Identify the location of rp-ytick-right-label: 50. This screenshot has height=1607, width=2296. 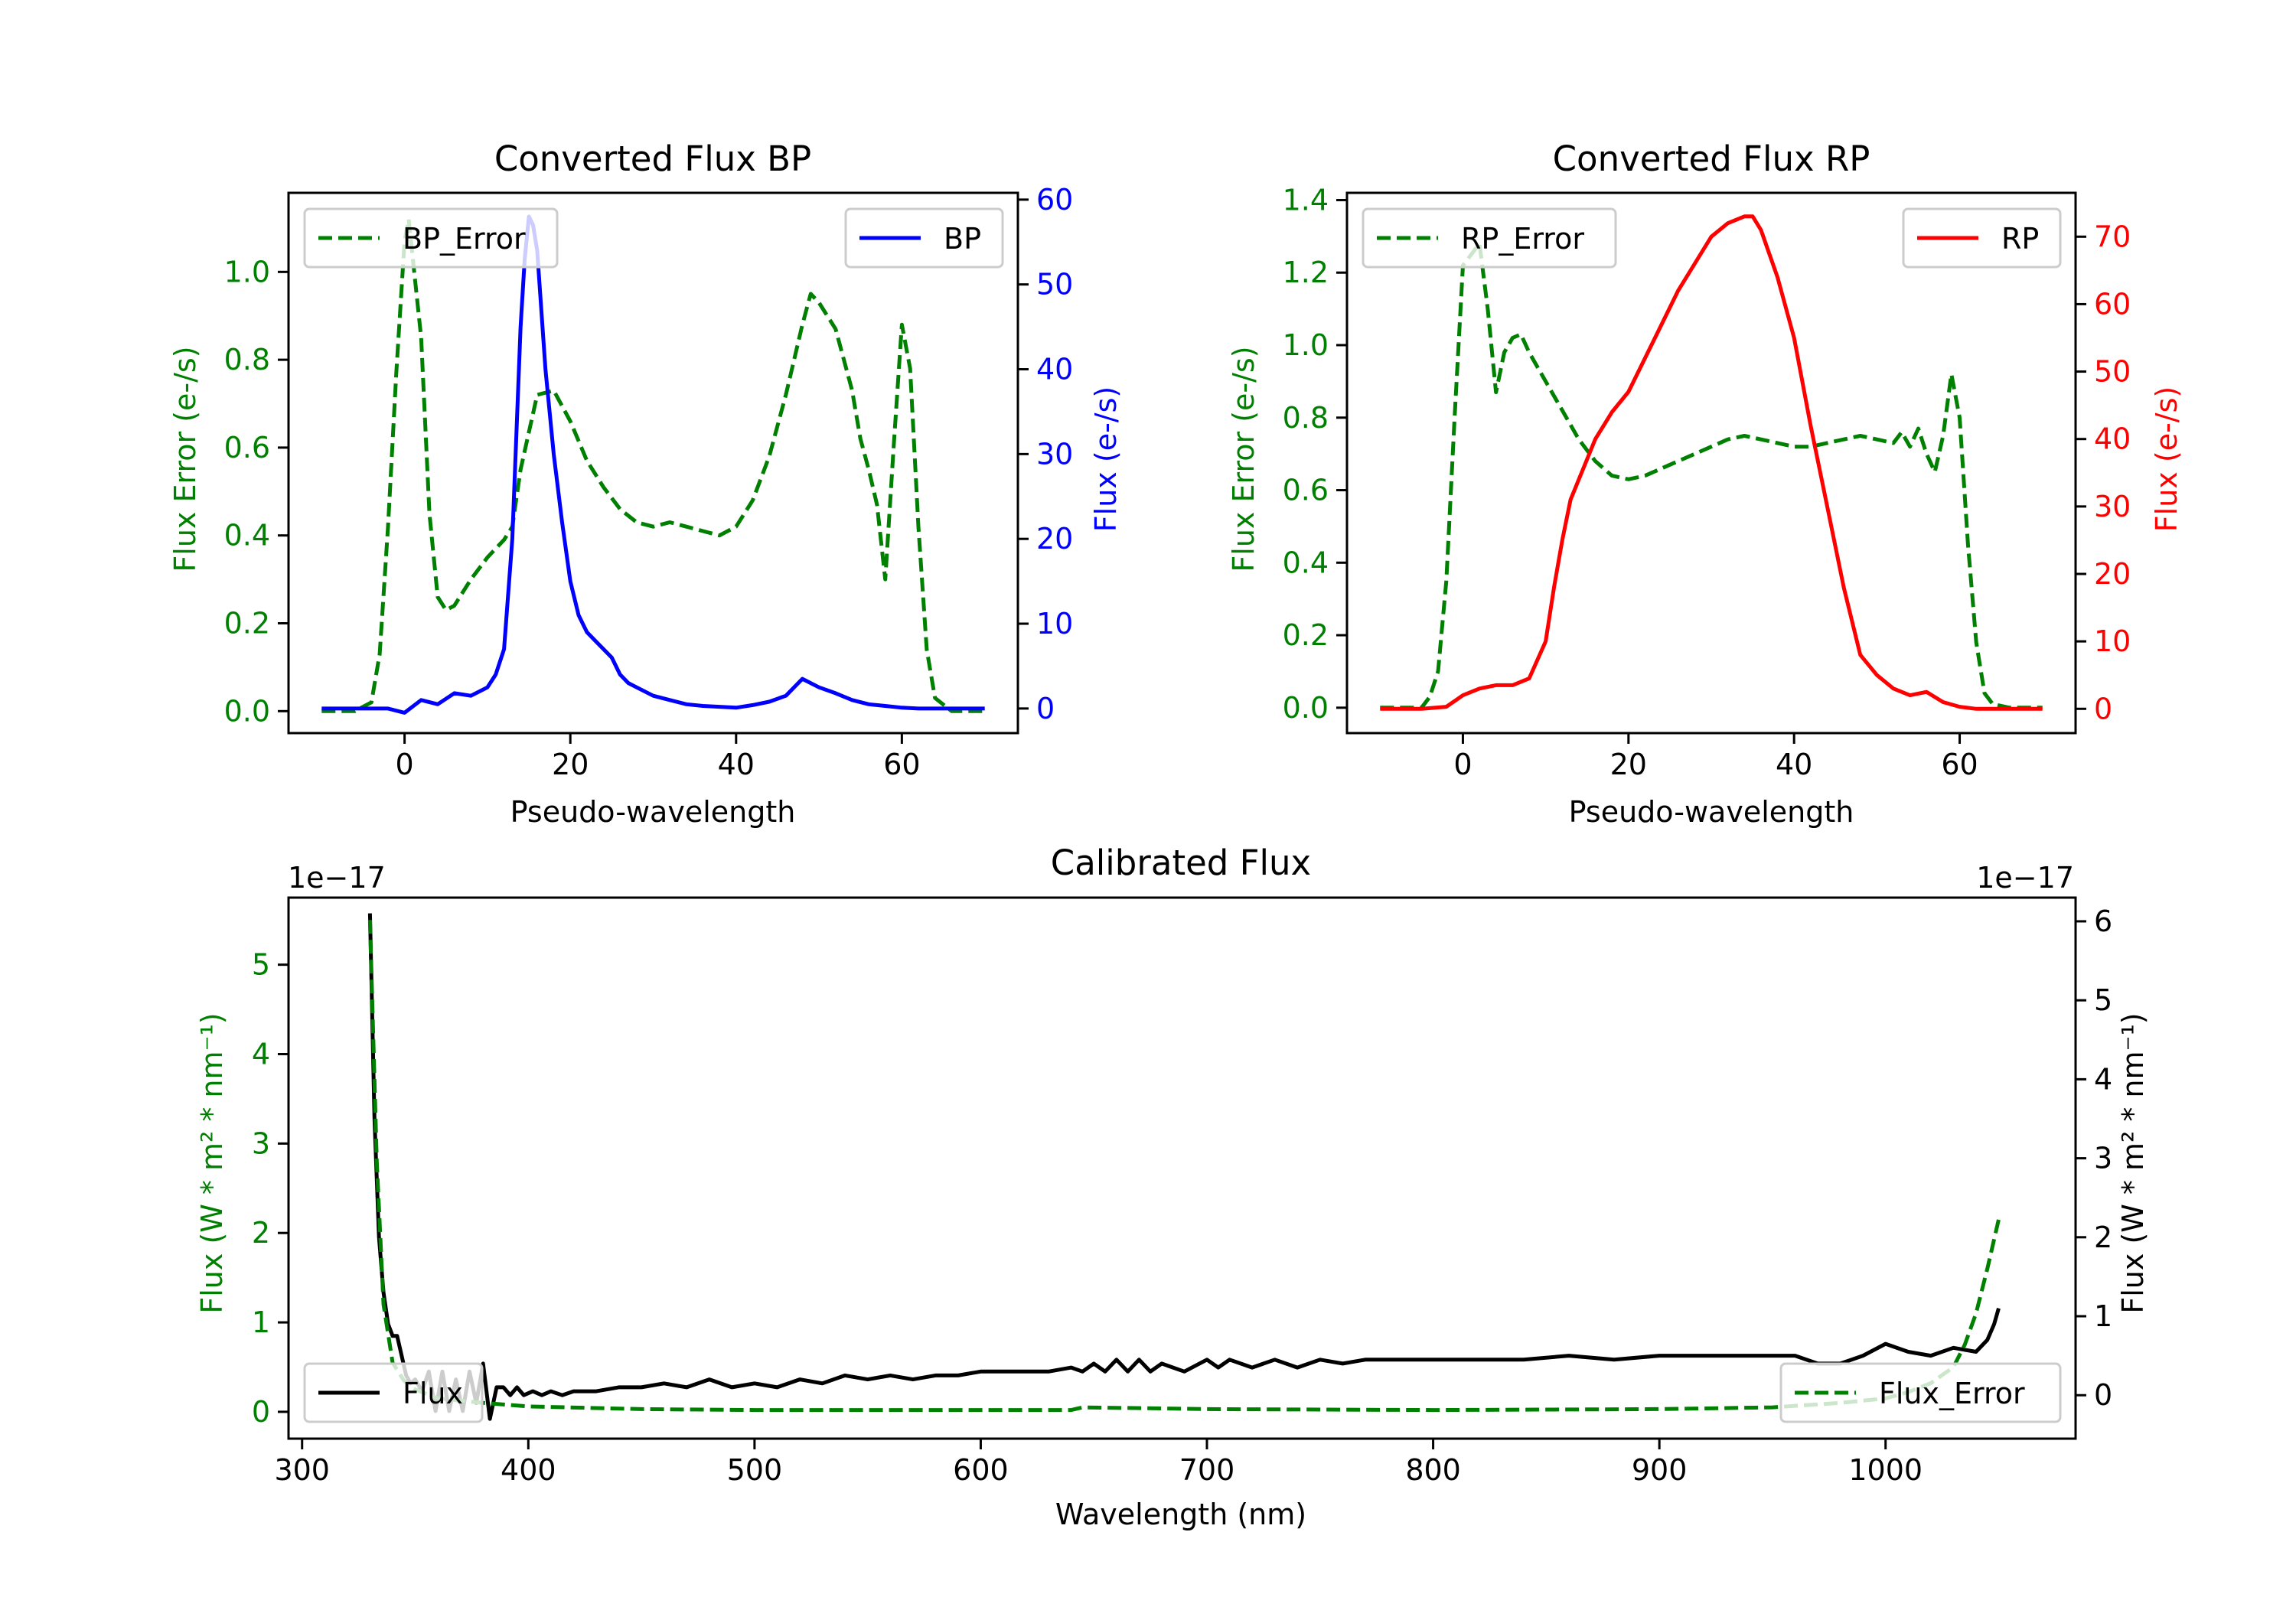
(2112, 372).